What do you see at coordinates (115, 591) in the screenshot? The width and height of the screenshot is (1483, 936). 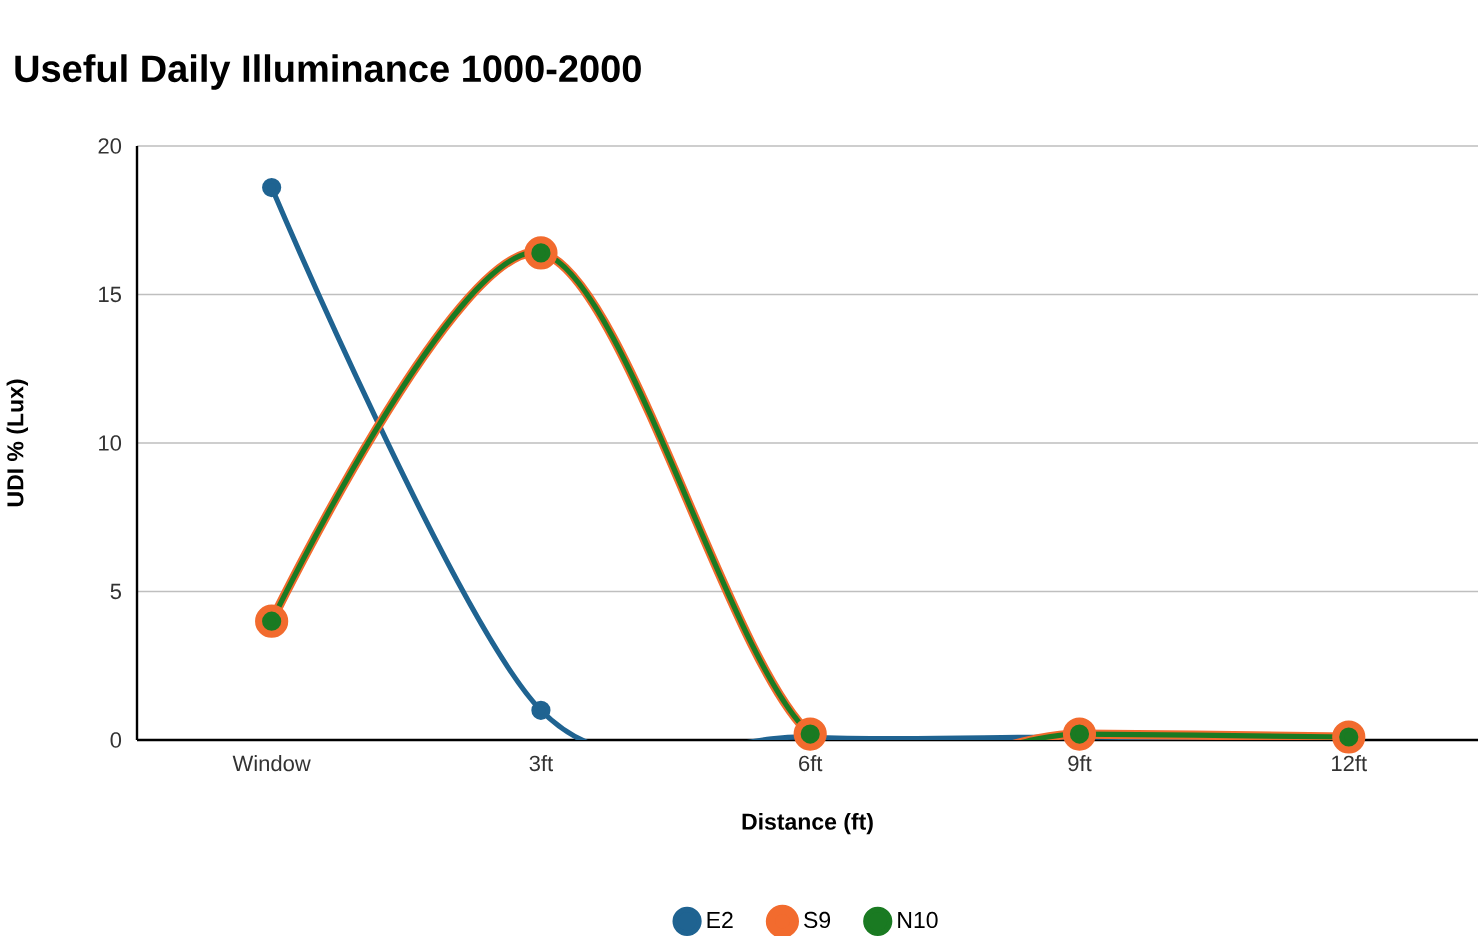 I see `y-tick-label: 5` at bounding box center [115, 591].